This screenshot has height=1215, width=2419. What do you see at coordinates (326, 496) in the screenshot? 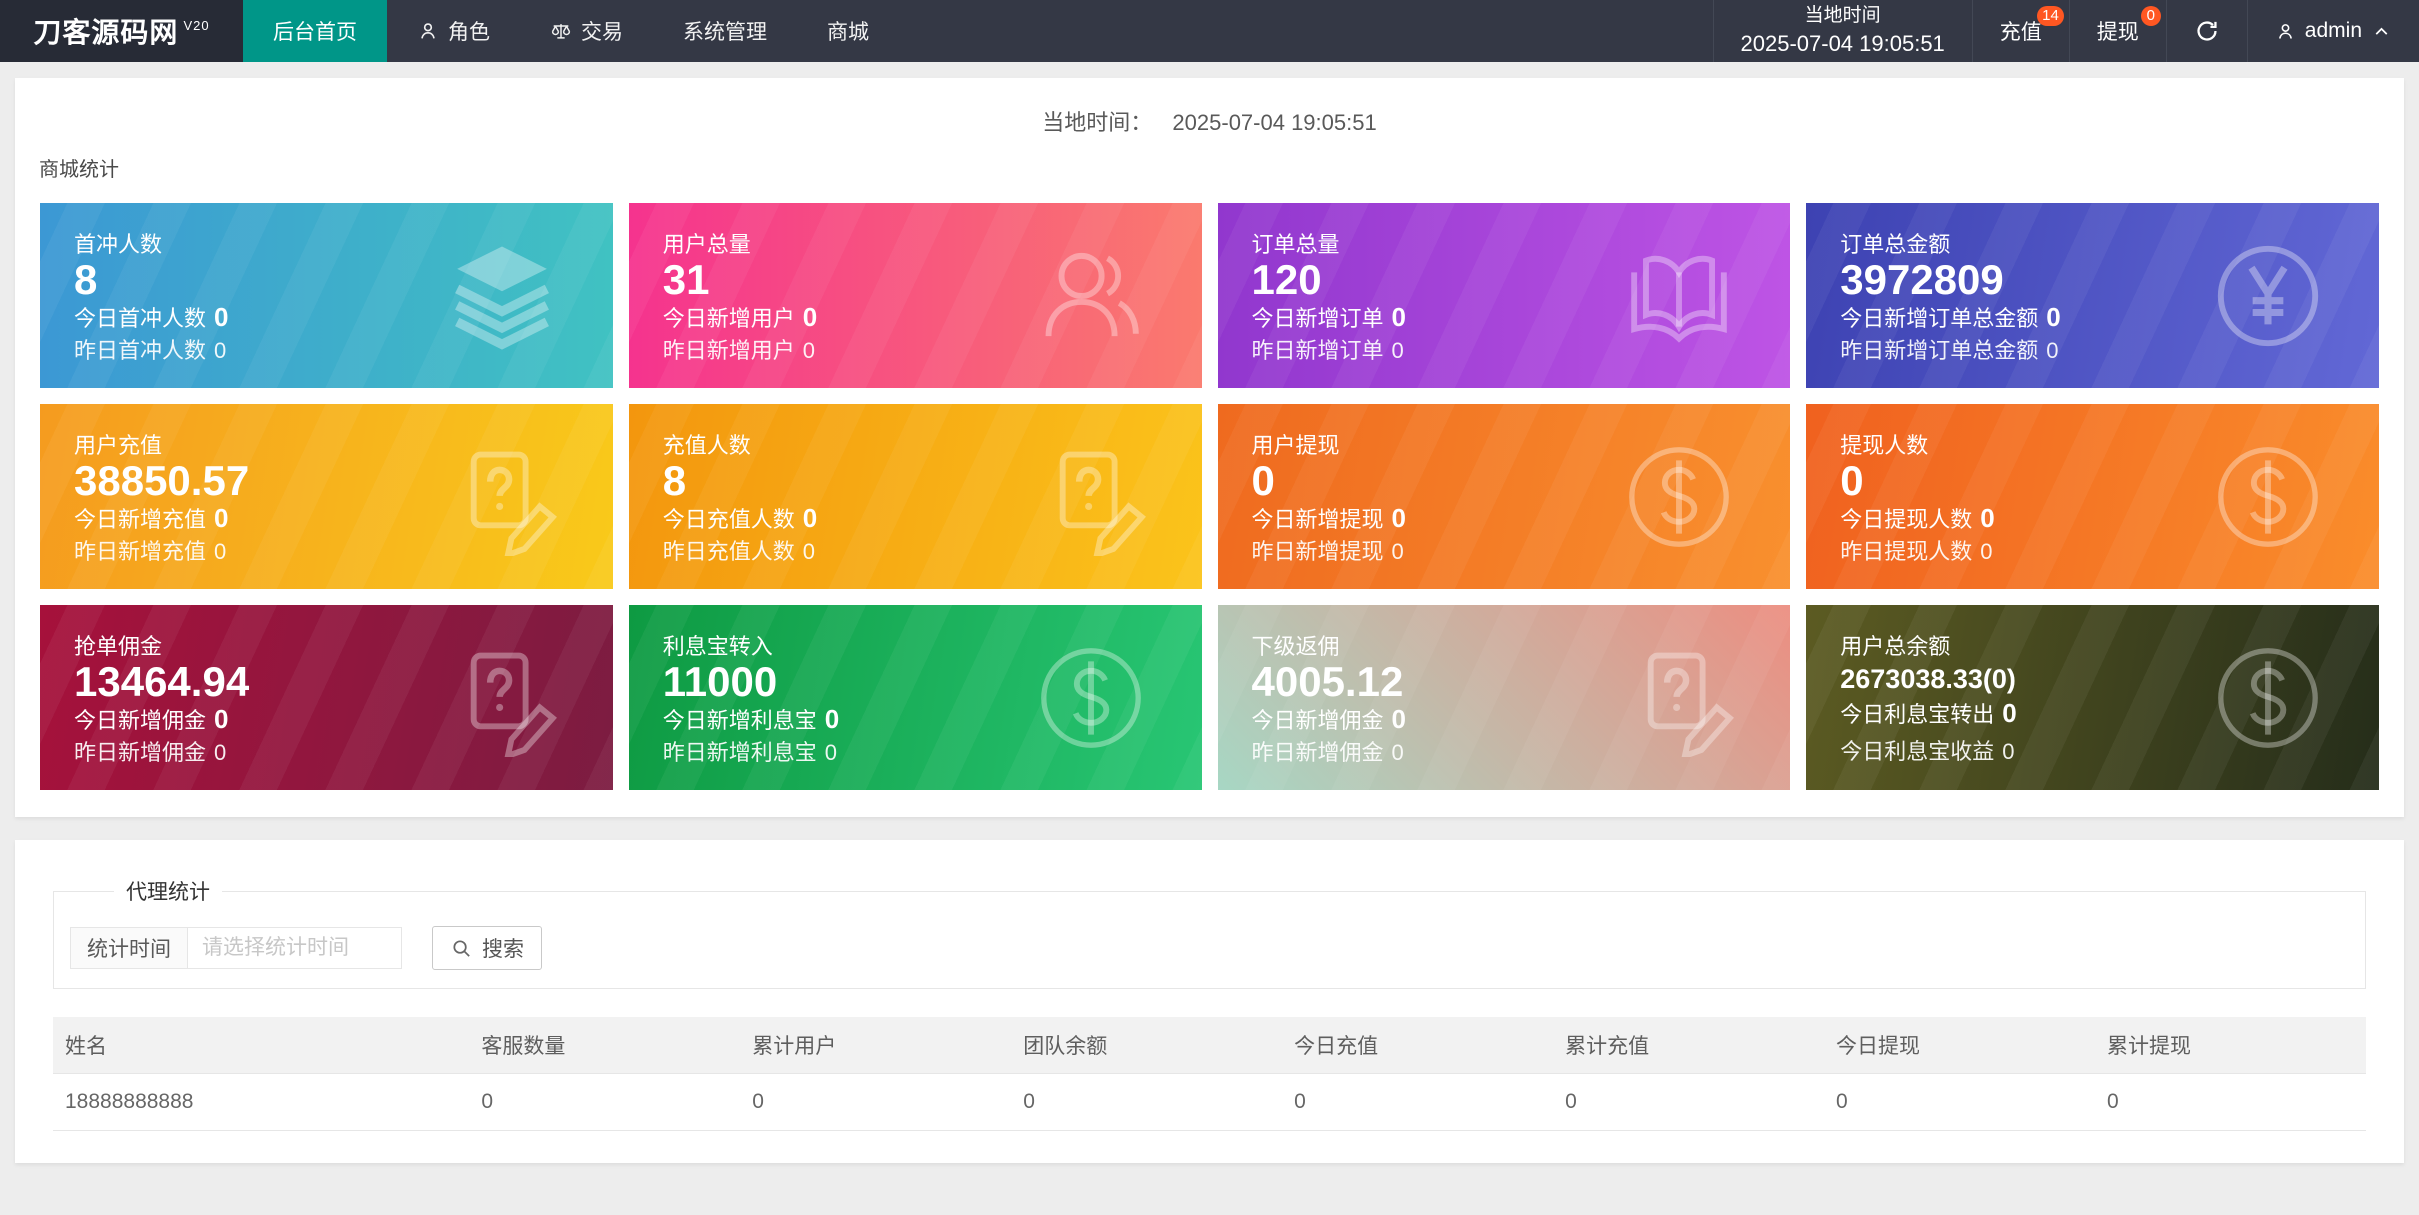
I see `stat-card: 用户充值 38850.57 今日新增充值 0 昨日新增充值 0` at bounding box center [326, 496].